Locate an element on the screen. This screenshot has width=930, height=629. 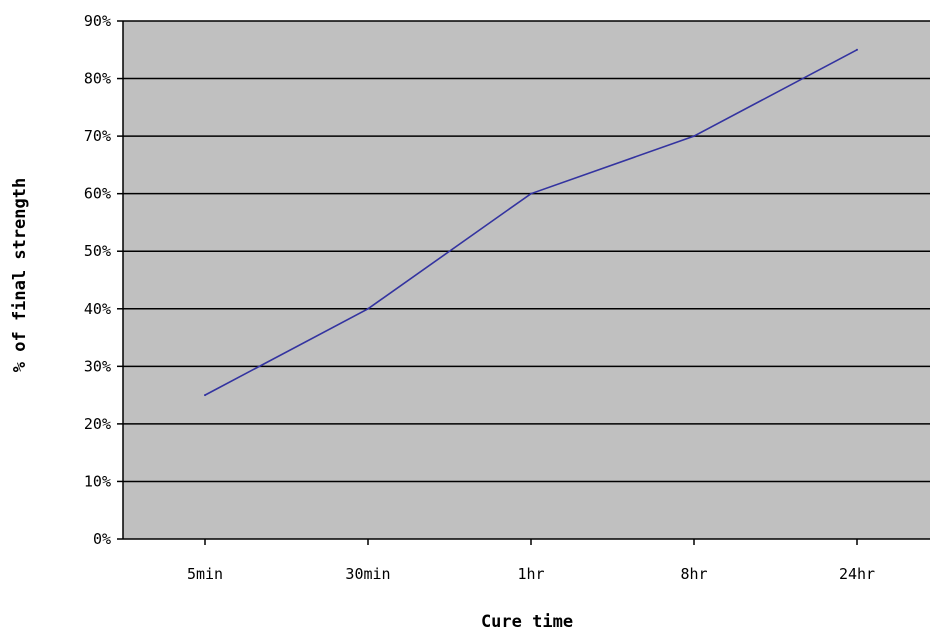
x-tick-label: 24hr is located at coordinates (857, 574).